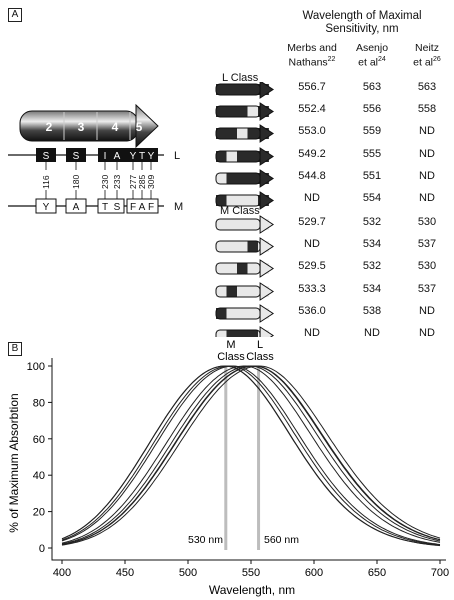 The width and height of the screenshot is (454, 600). What do you see at coordinates (15, 349) in the screenshot?
I see `panel-b-label: B` at bounding box center [15, 349].